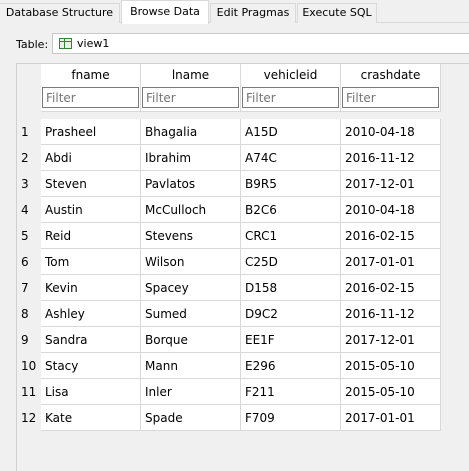  Describe the element at coordinates (191, 314) in the screenshot. I see `table-cell-lname: Sumed` at that location.